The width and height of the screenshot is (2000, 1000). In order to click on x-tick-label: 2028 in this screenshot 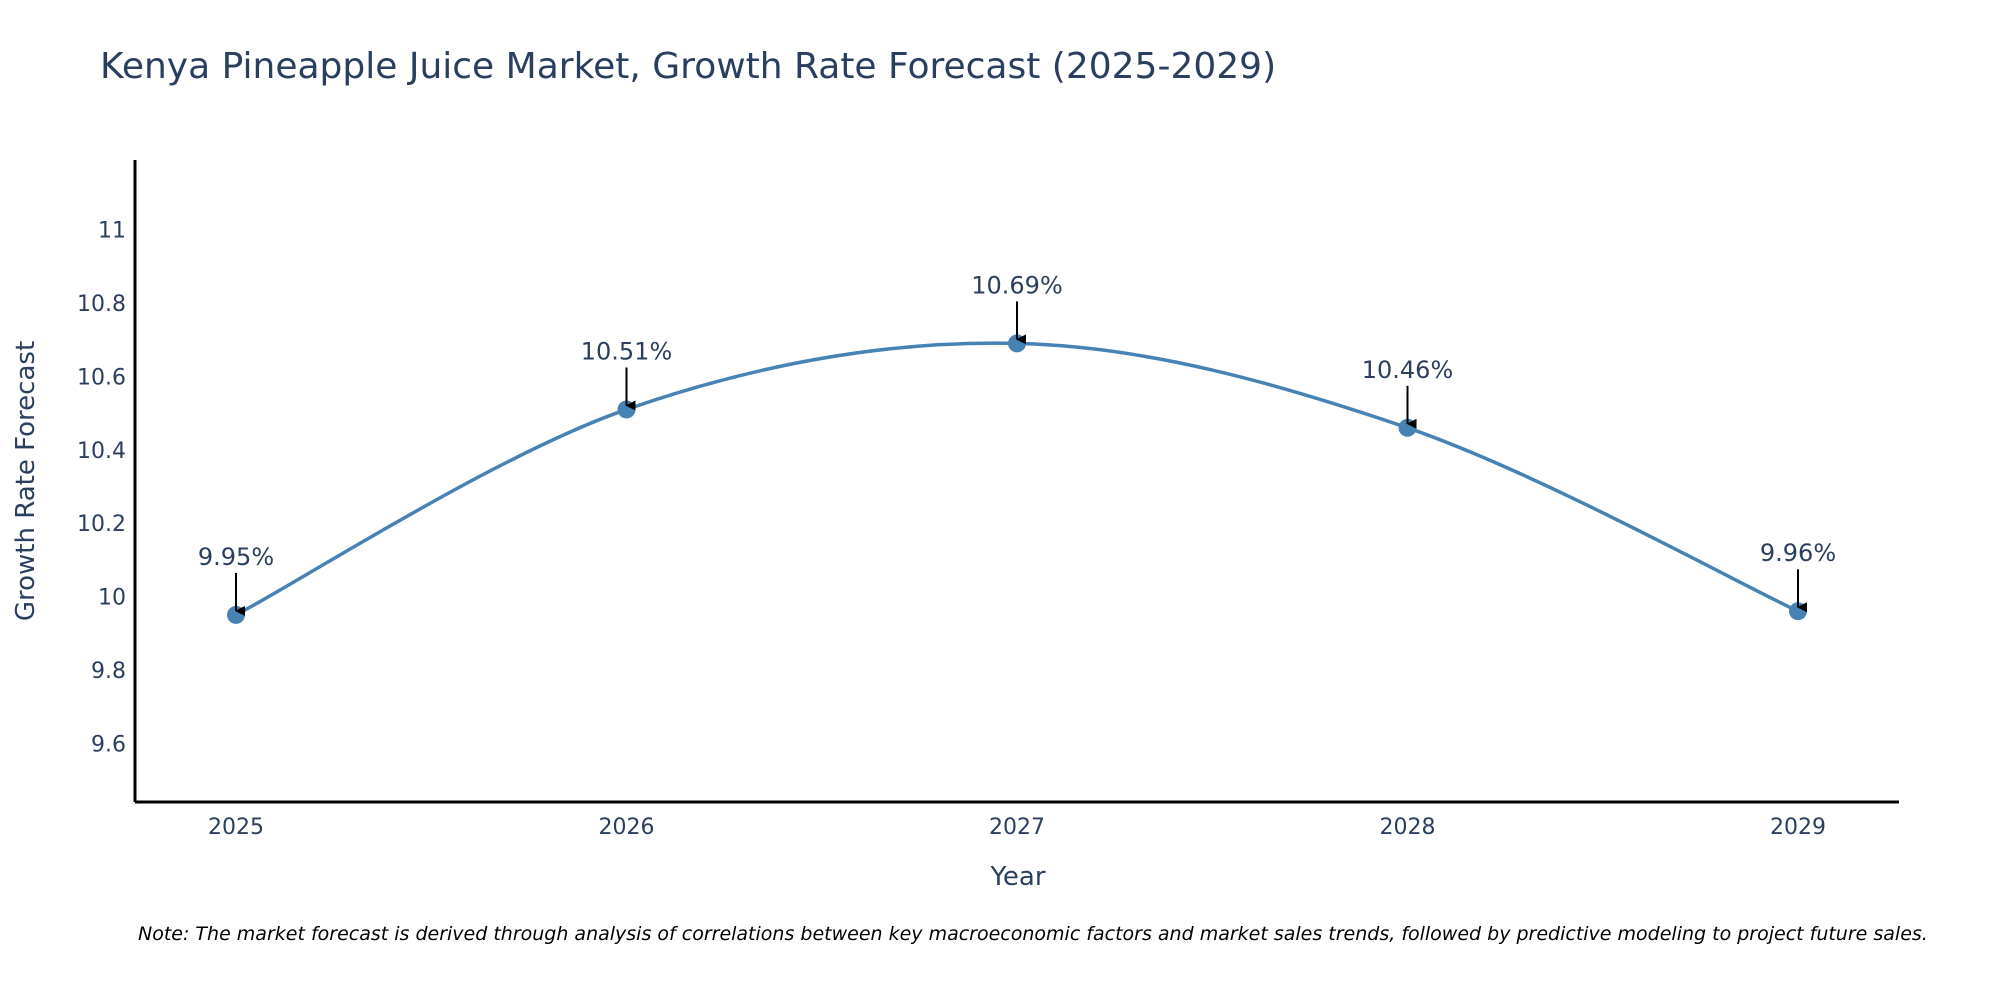, I will do `click(1408, 827)`.